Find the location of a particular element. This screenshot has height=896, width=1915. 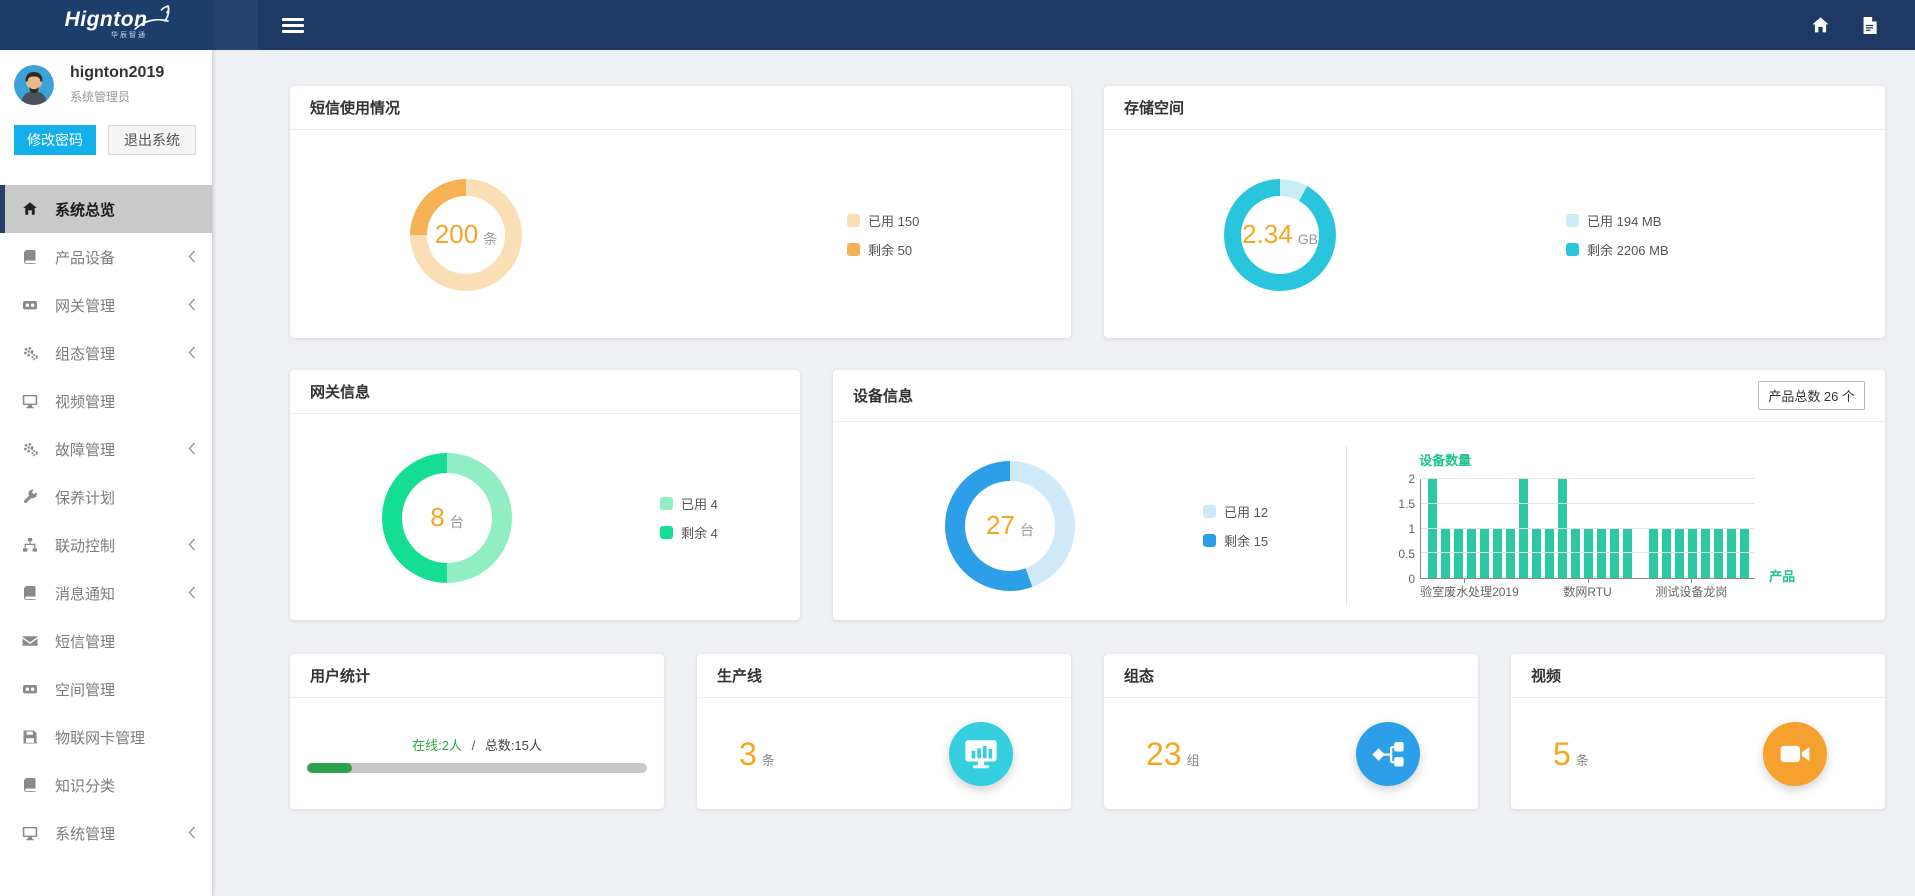

logo: Hignton 华辰智通 is located at coordinates (106, 25).